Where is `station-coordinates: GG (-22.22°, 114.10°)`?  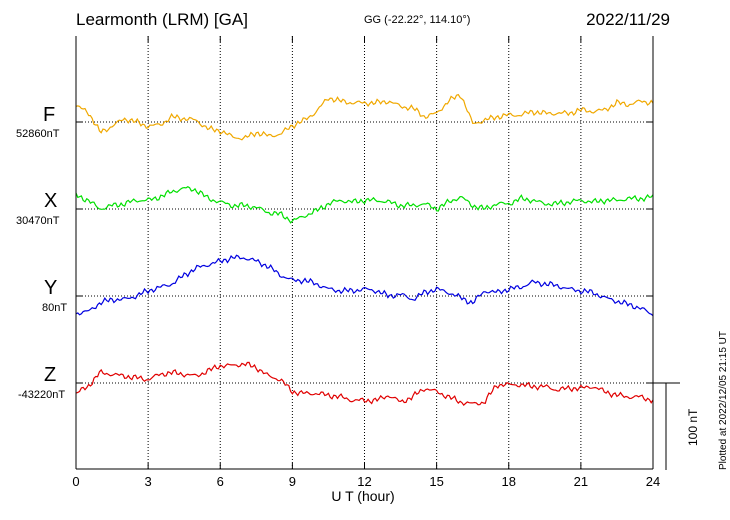
station-coordinates: GG (-22.22°, 114.10°) is located at coordinates (417, 20).